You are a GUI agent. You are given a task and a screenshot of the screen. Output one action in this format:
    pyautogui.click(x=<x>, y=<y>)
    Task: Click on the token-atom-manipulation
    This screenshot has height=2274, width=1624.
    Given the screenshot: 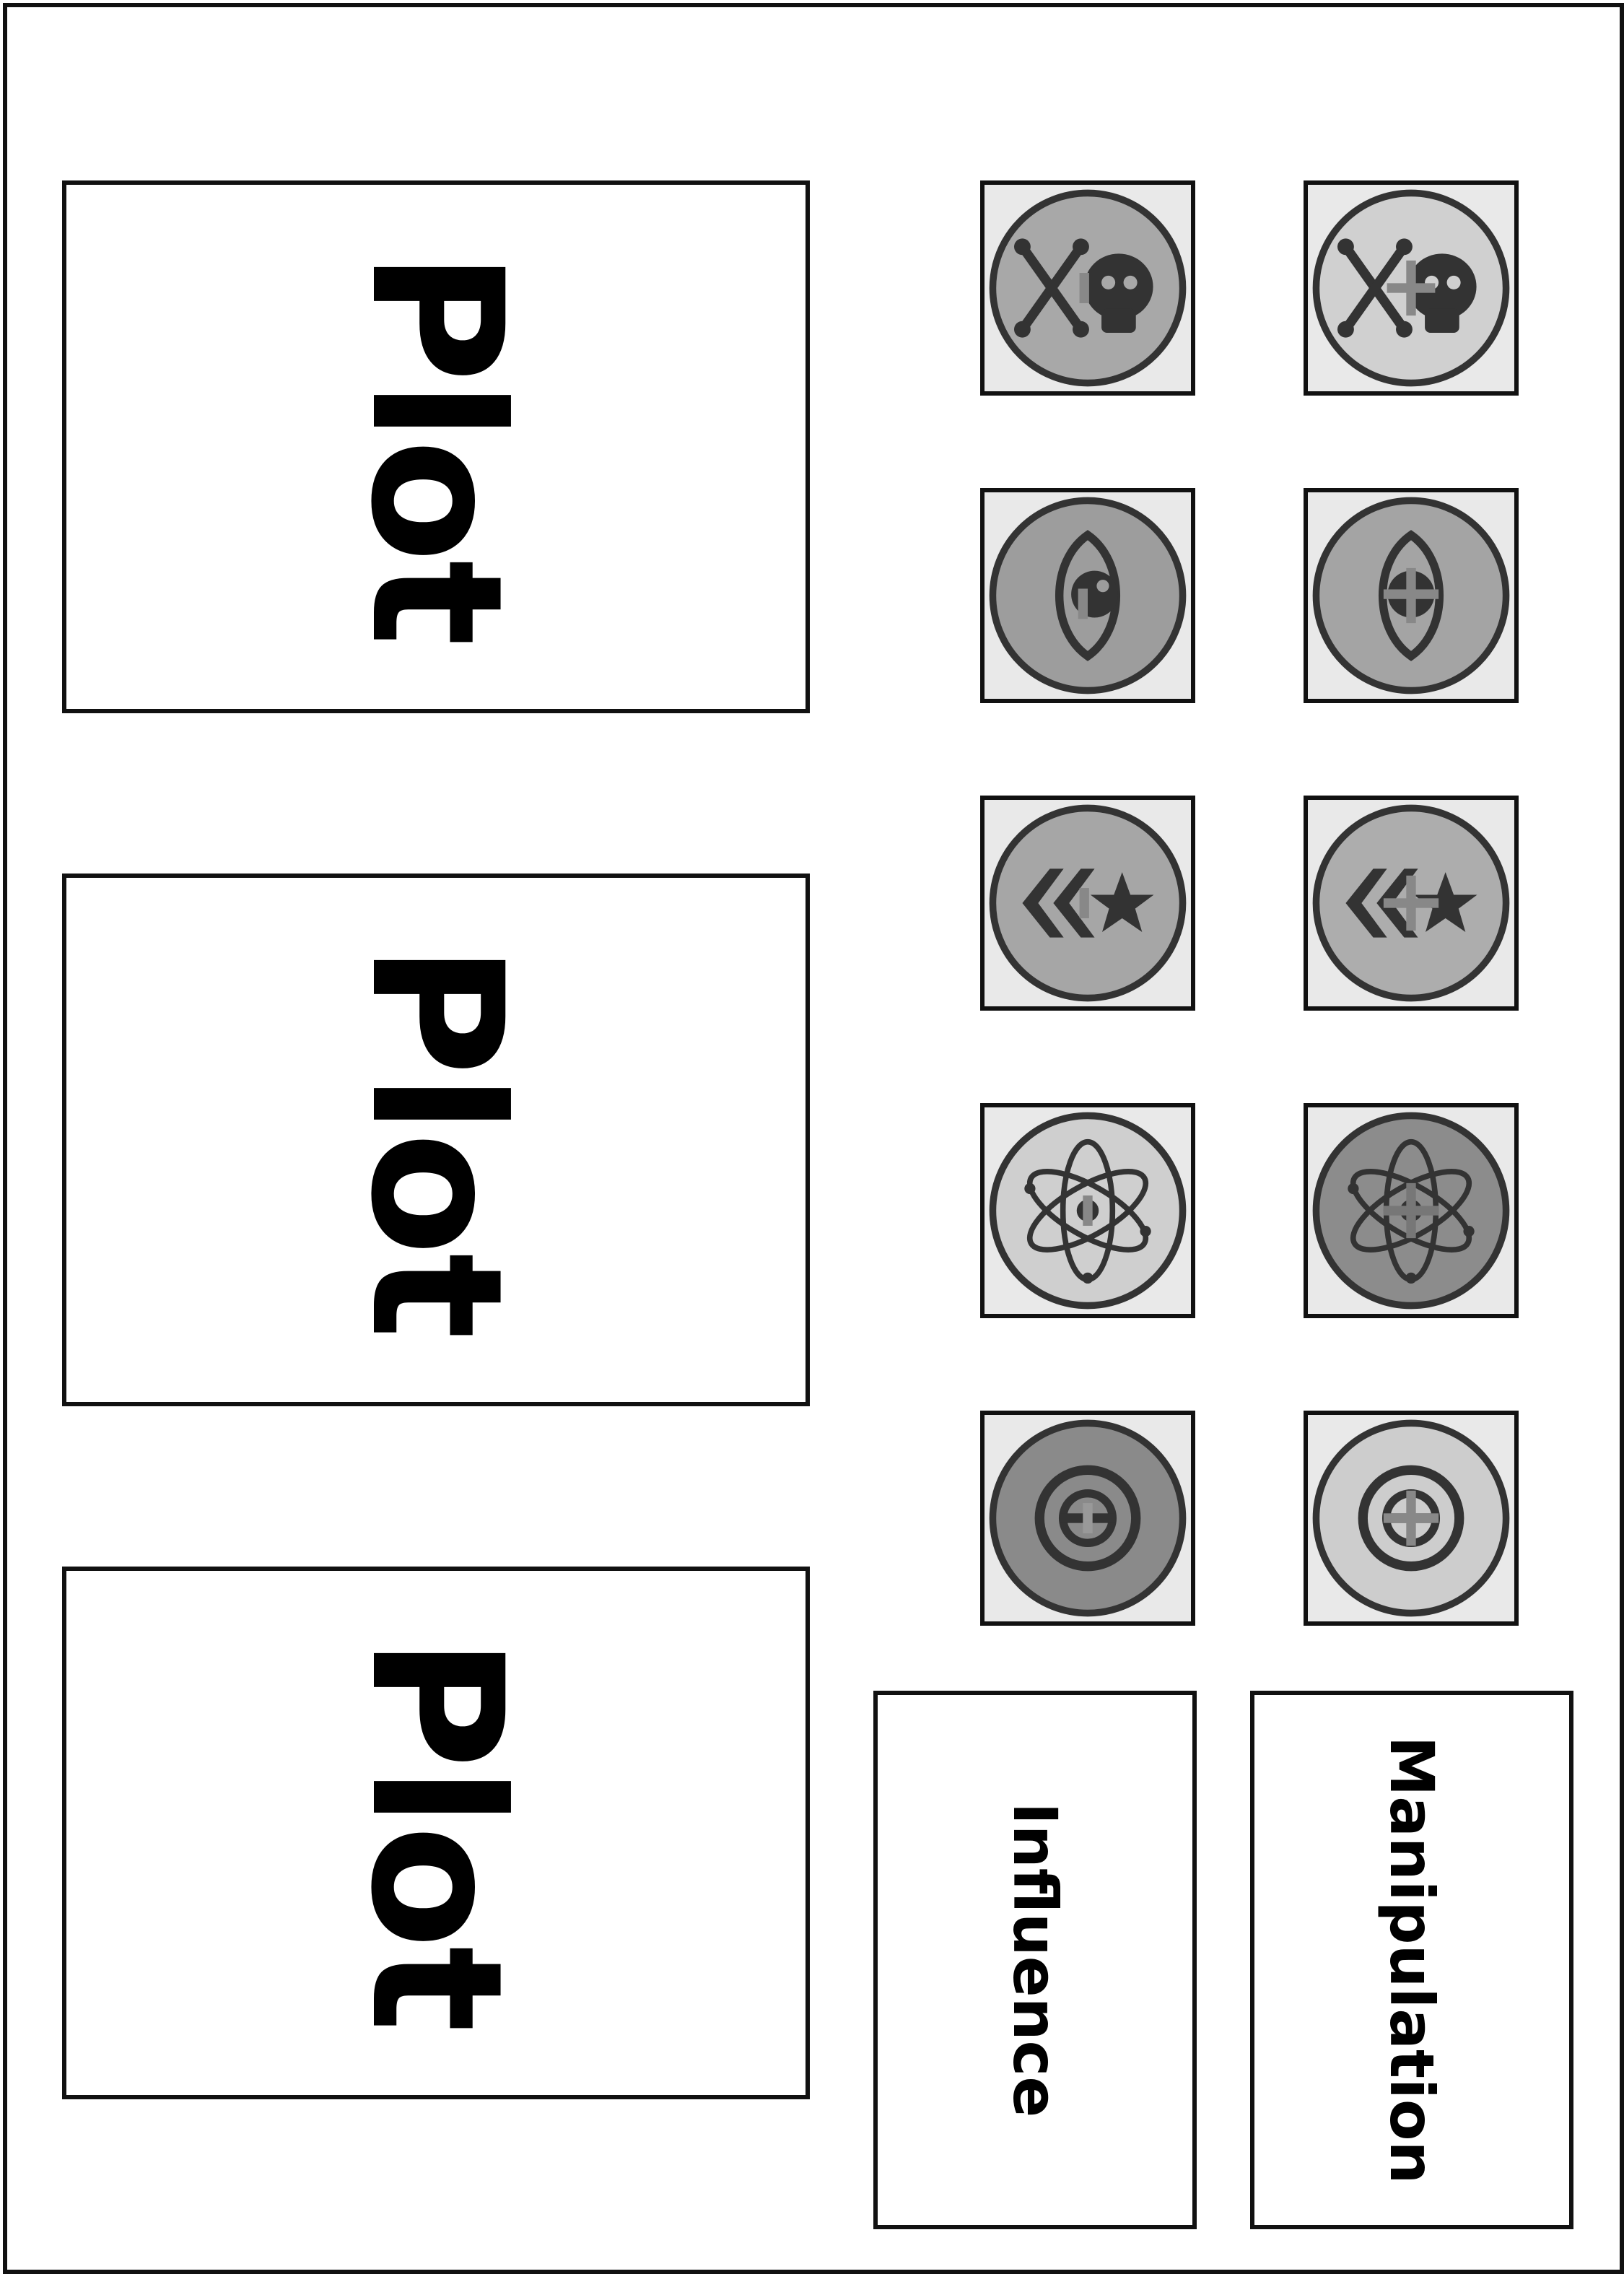 What is the action you would take?
    pyautogui.click(x=1411, y=1211)
    